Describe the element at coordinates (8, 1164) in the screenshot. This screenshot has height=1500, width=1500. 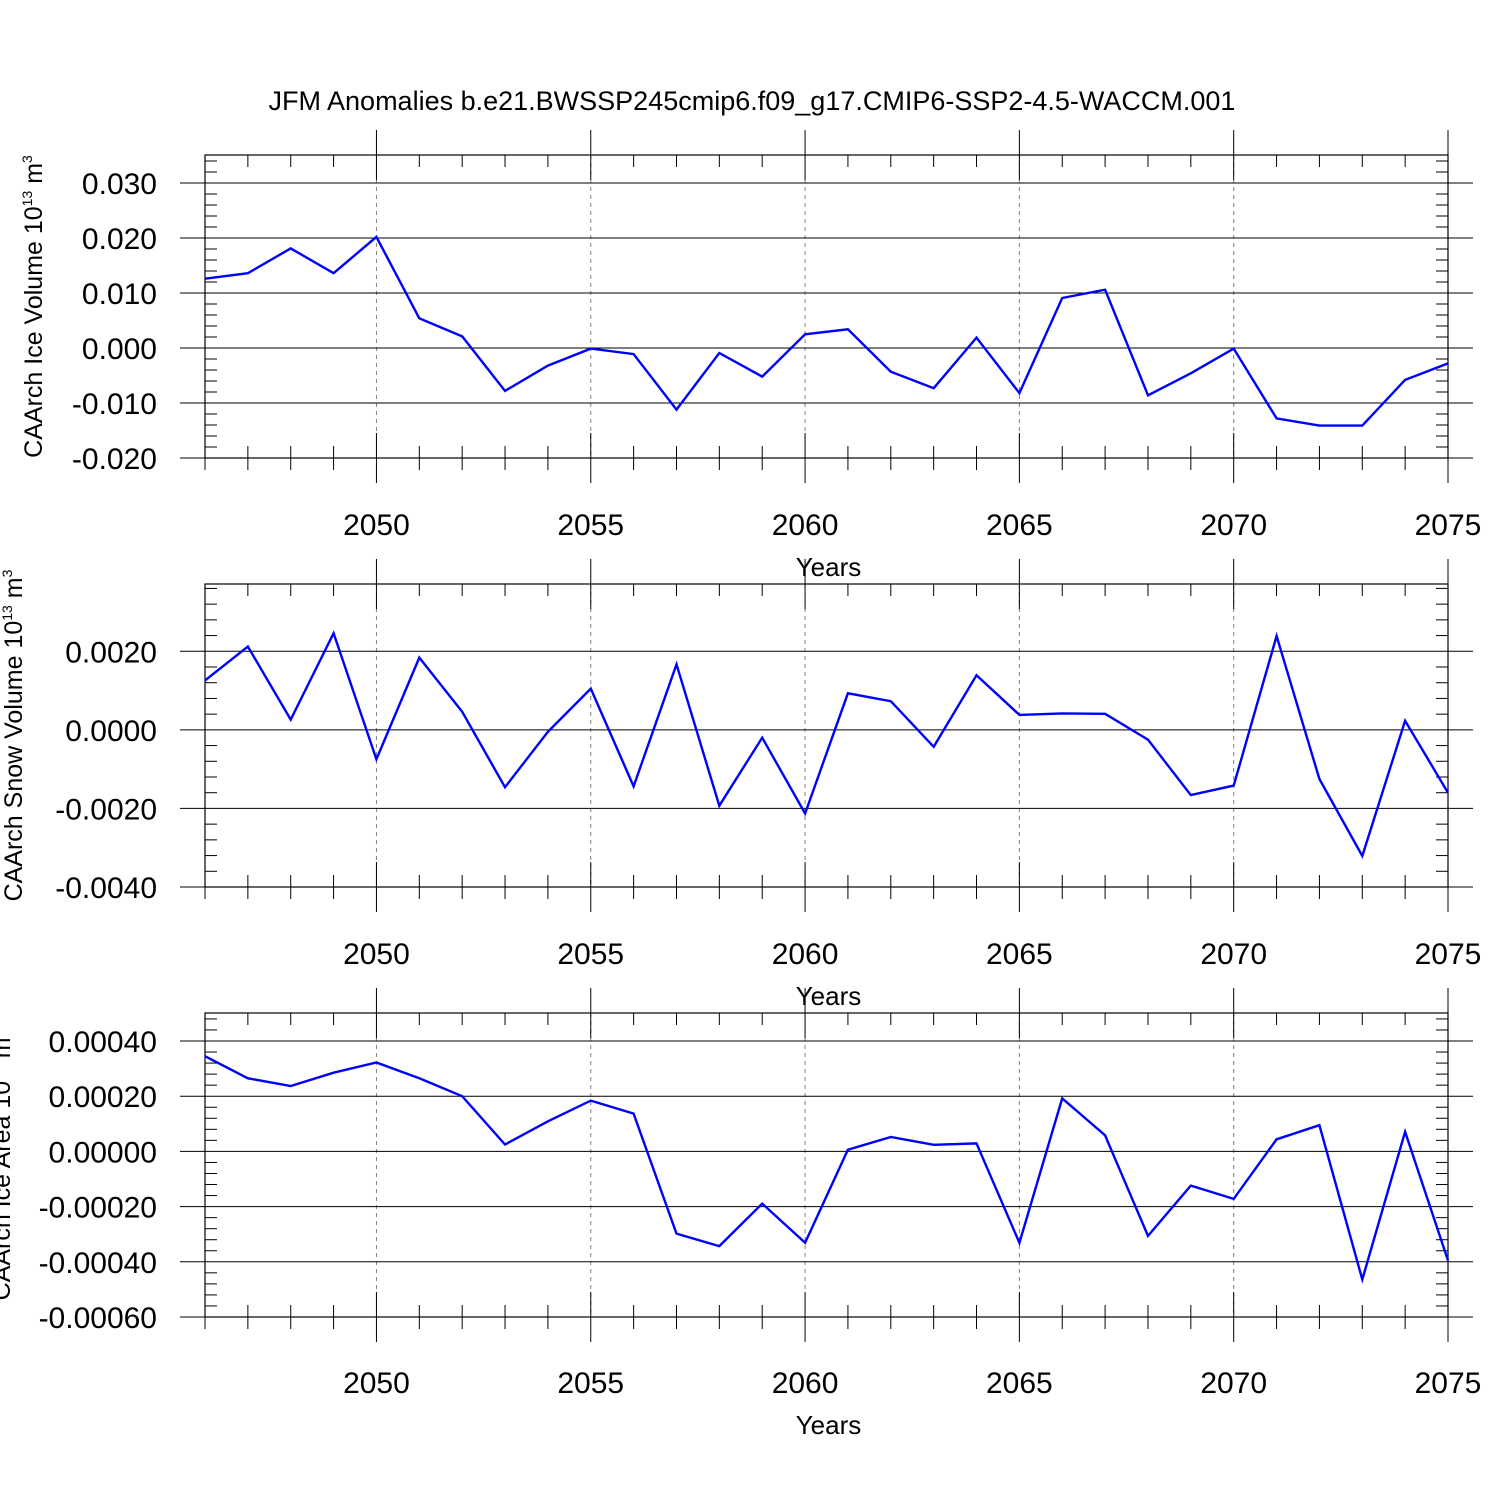
I see `y-axis-title: CAArch Ice Area 1013 m2` at that location.